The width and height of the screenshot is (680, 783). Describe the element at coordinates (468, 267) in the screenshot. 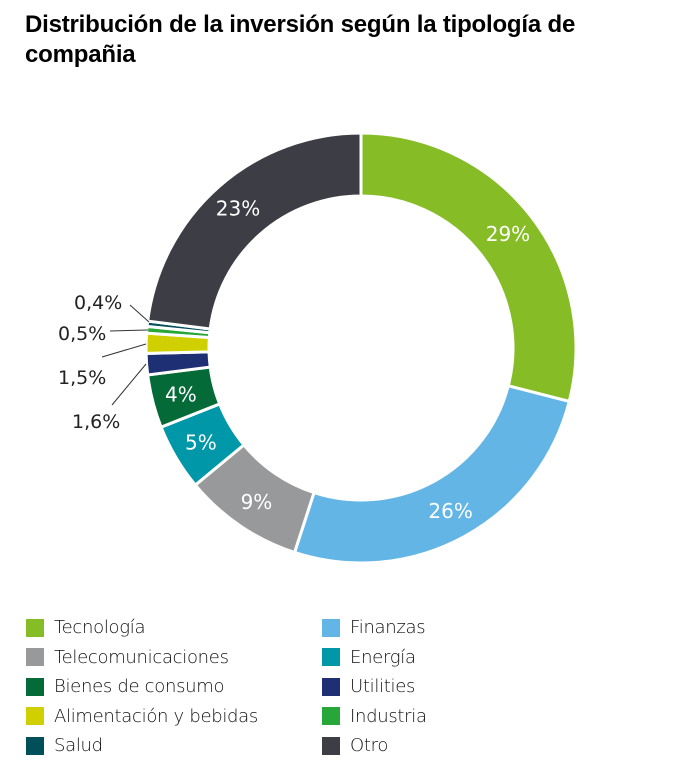

I see `slice-tecnologia` at that location.